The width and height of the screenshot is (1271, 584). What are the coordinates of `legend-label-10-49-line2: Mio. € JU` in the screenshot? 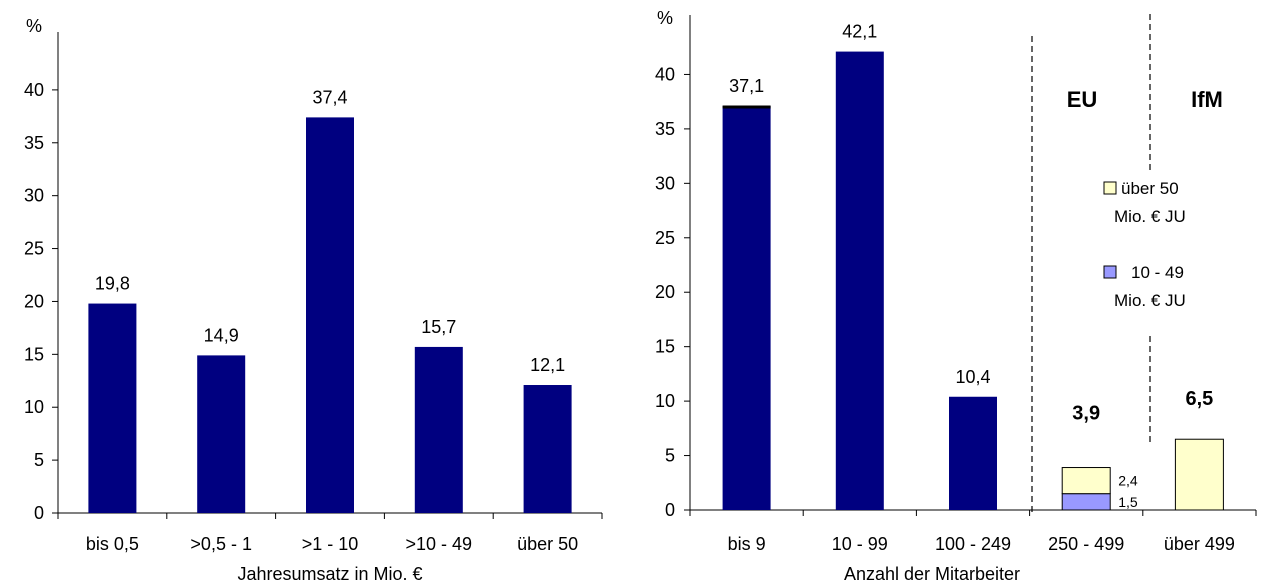 It's located at (1150, 300).